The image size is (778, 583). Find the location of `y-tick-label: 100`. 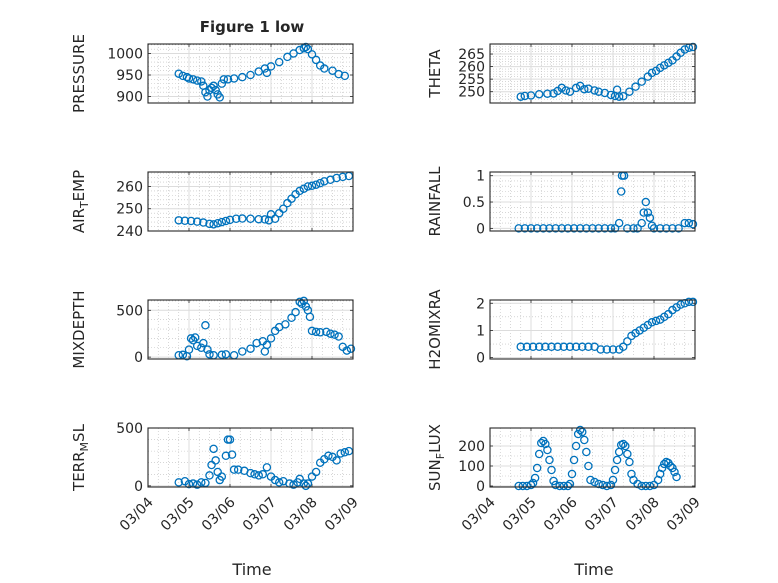

y-tick-label: 100 is located at coordinates (471, 467).